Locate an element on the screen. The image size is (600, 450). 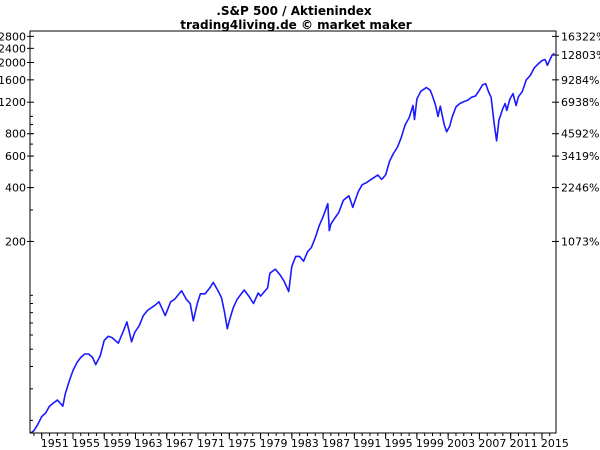
left-tick-label: 1200 is located at coordinates (13, 102).